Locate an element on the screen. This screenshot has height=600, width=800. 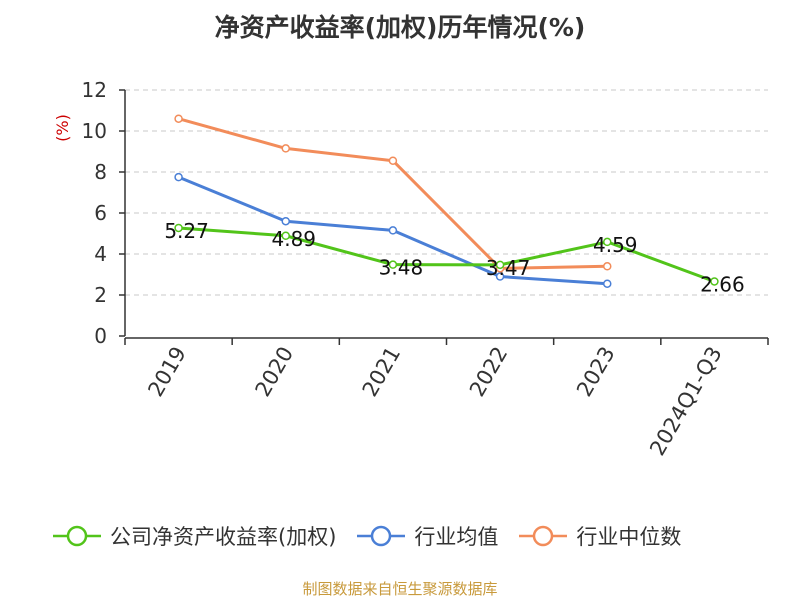
data-label: 2.66 is located at coordinates (722, 284).